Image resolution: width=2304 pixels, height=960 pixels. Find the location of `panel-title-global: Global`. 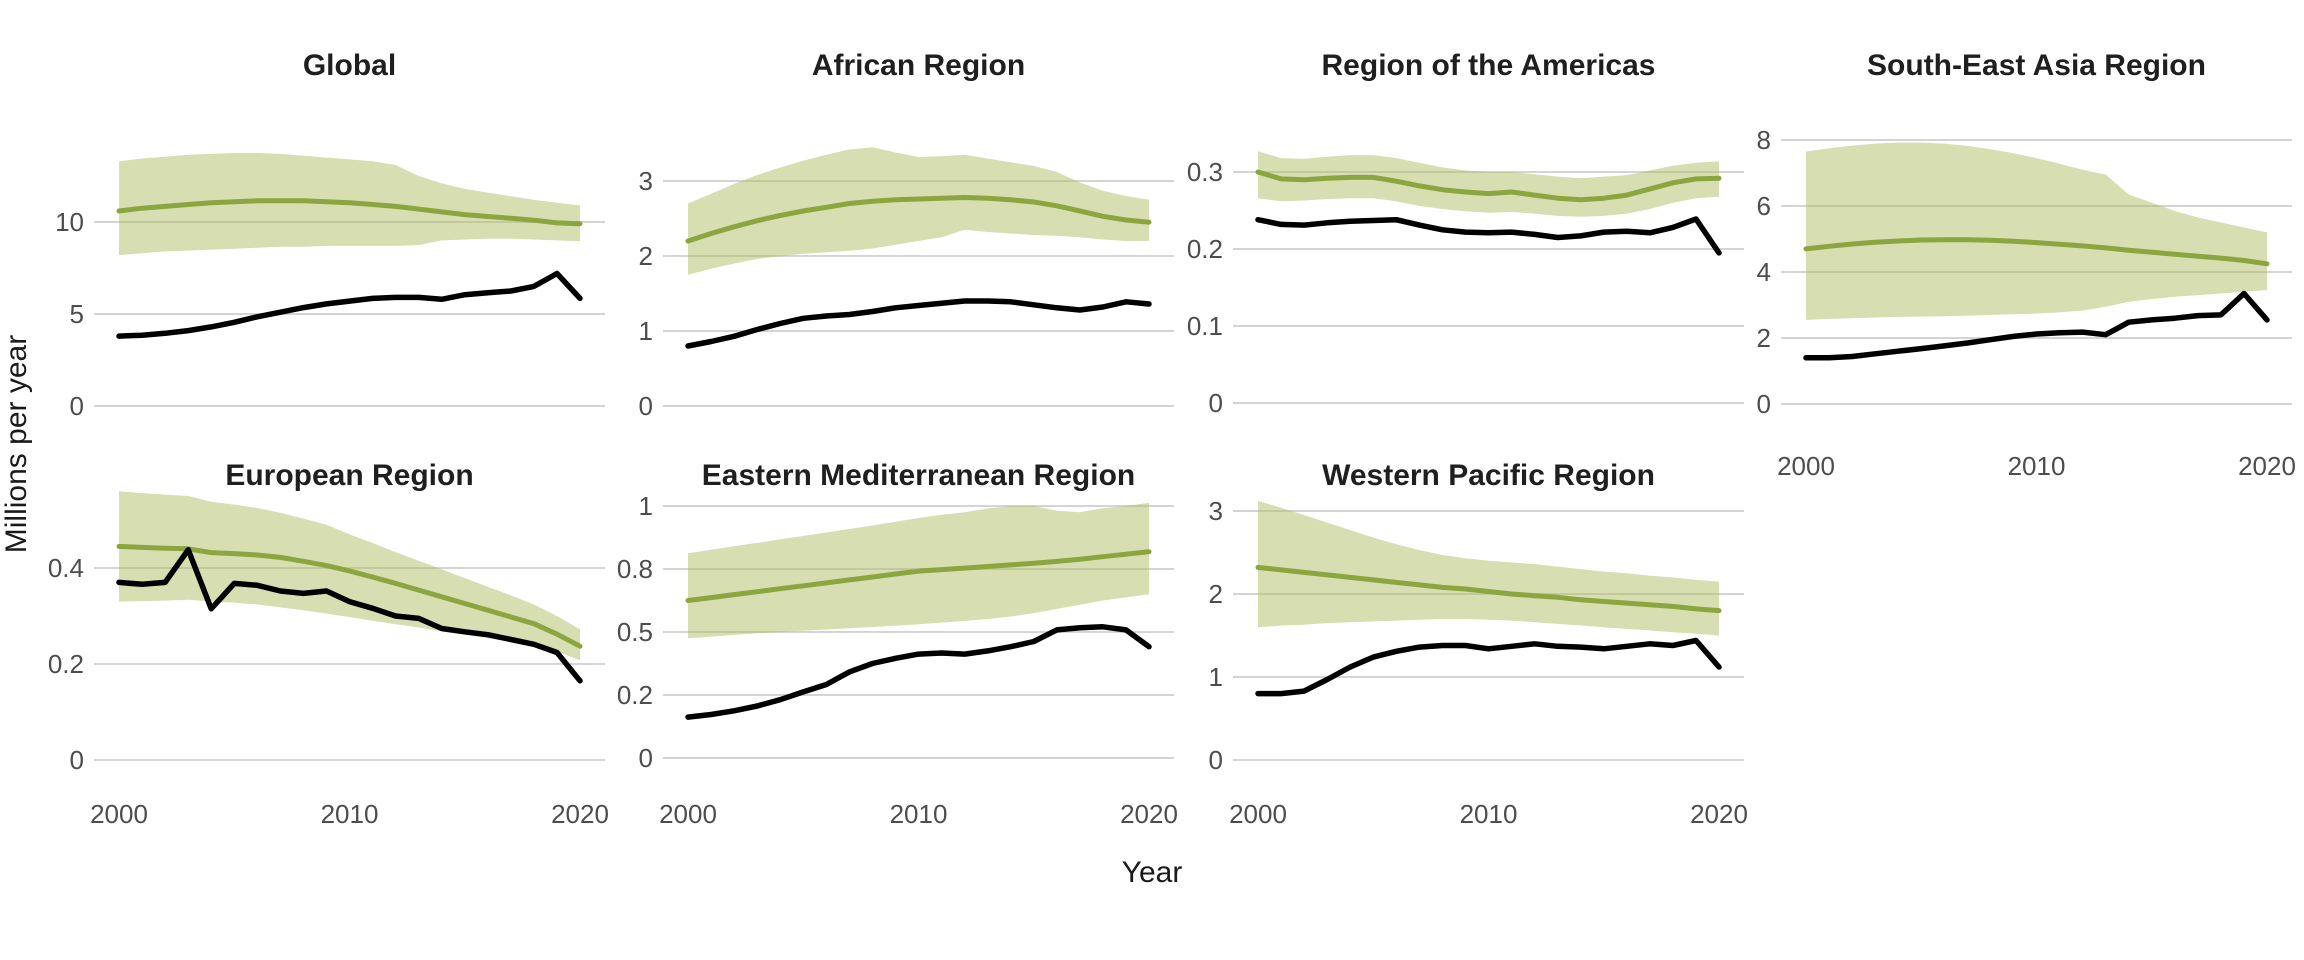

panel-title-global: Global is located at coordinates (349, 65).